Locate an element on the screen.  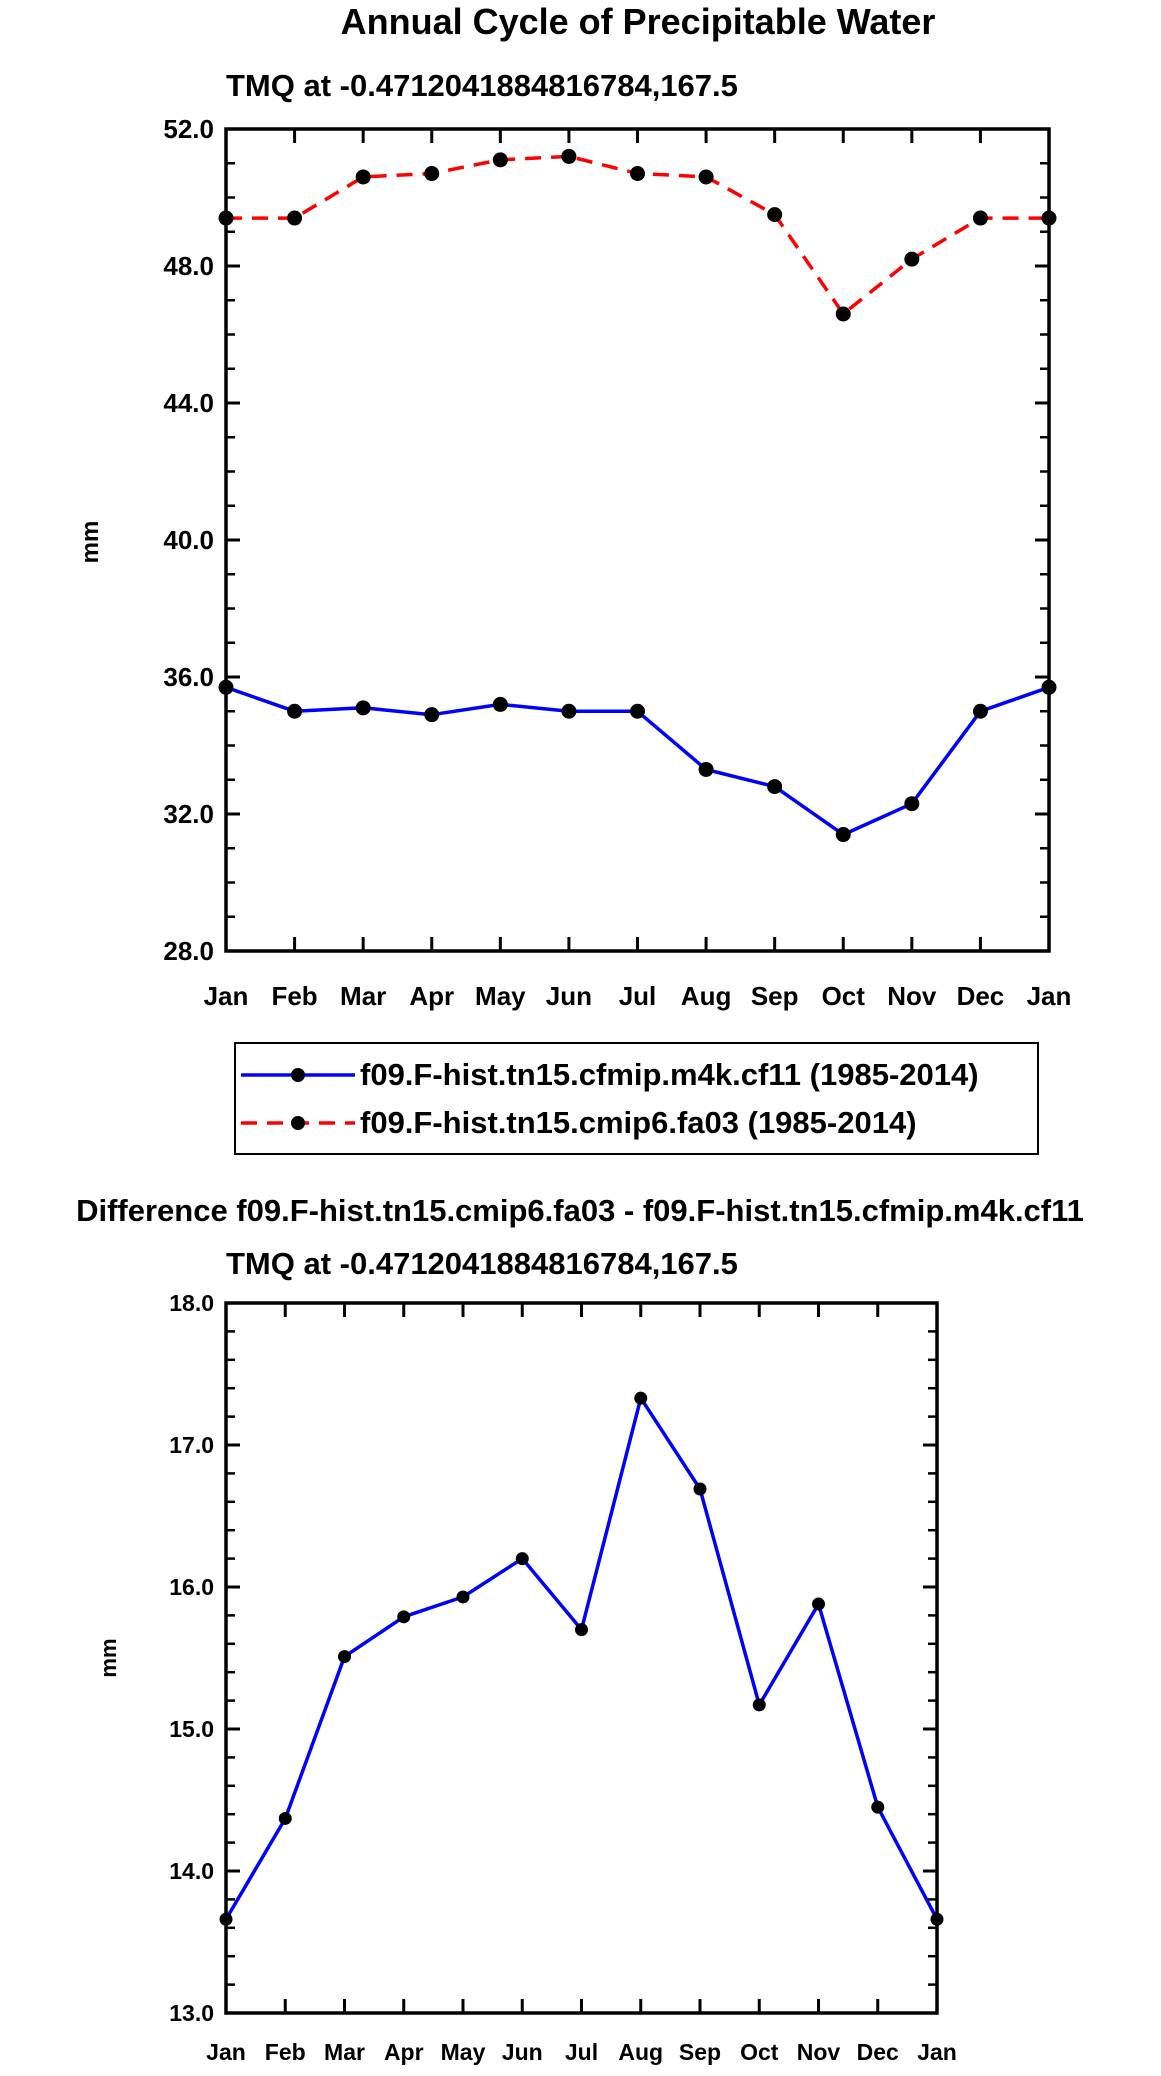
y-tick-label: 36.0 is located at coordinates (188, 677).